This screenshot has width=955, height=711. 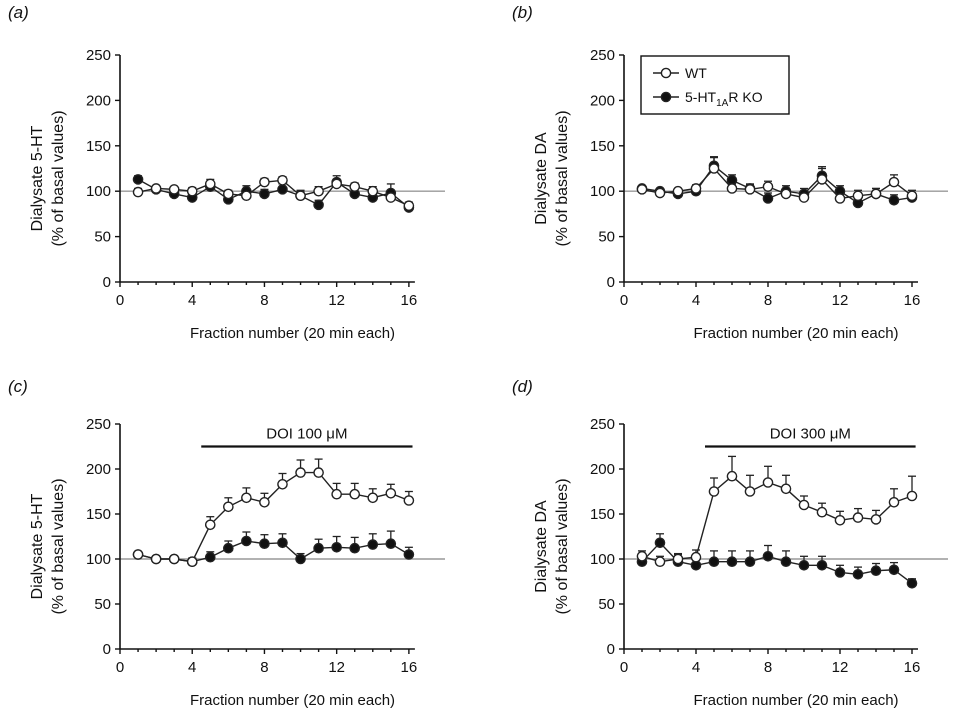 What do you see at coordinates (192, 667) in the screenshot?
I see `x-tick-label: 4` at bounding box center [192, 667].